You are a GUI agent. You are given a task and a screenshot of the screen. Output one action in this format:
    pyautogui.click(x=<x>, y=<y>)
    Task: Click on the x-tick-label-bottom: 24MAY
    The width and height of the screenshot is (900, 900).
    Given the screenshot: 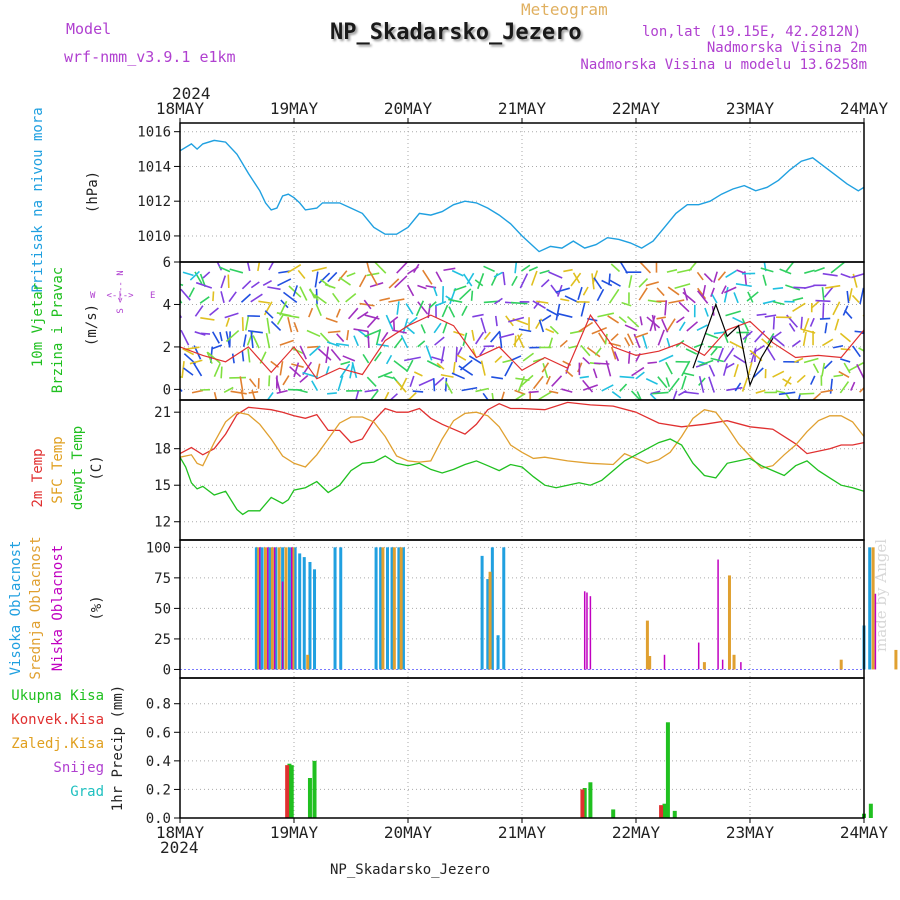 What is the action you would take?
    pyautogui.click(x=864, y=832)
    